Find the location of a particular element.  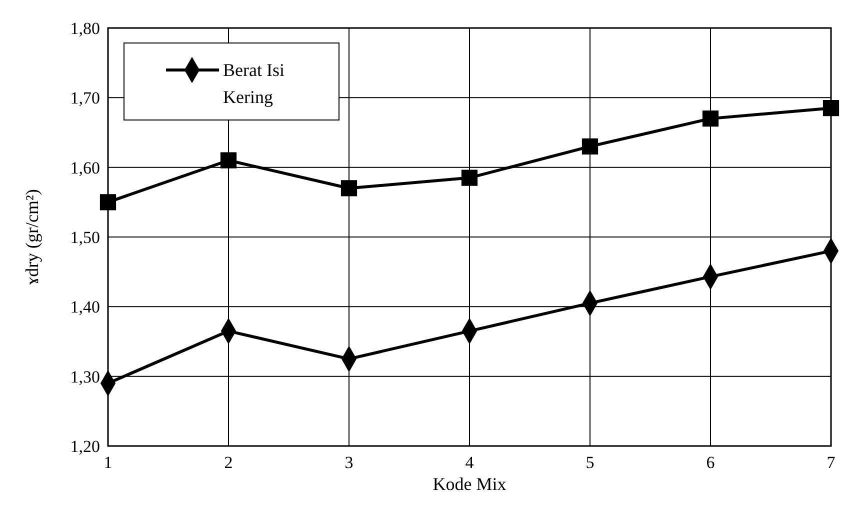

y-tick-label: 1,80 is located at coordinates (85, 28).